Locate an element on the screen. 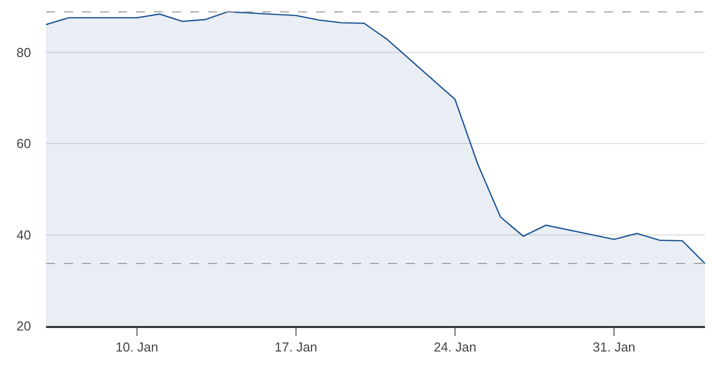  y-tick-label: 40 is located at coordinates (23, 234).